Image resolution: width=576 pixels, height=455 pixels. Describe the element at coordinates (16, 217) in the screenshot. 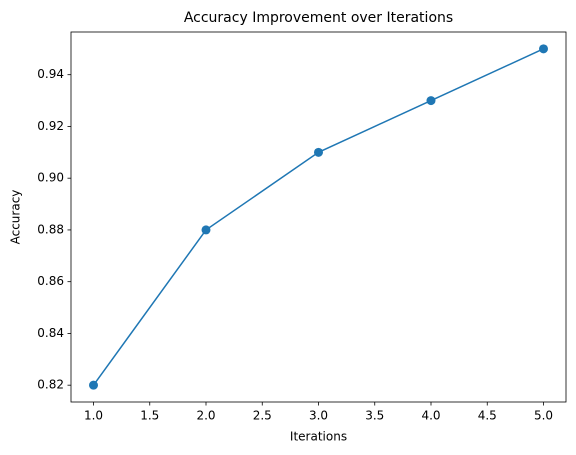

I see `y-axis-label: Accuracy` at that location.